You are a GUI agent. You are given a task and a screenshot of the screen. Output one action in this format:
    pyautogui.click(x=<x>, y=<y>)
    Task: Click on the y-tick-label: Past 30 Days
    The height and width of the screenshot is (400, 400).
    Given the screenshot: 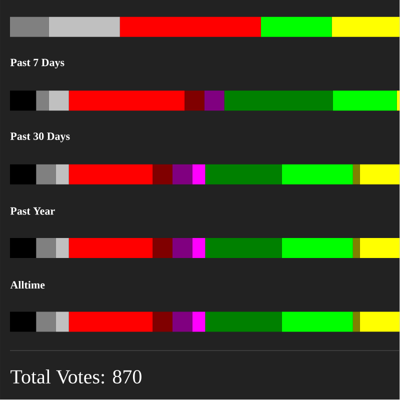 What is the action you would take?
    pyautogui.click(x=40, y=137)
    